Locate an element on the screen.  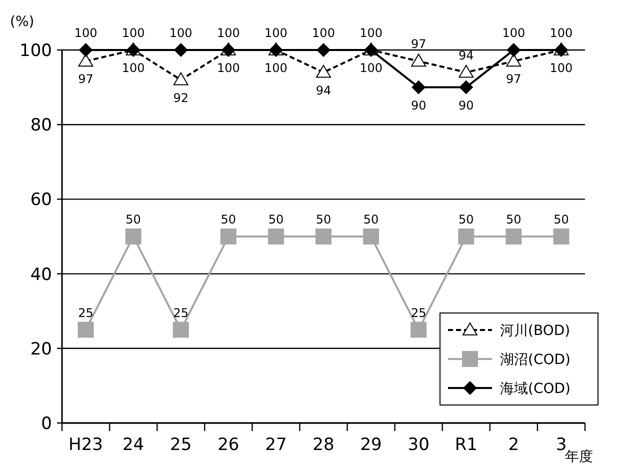
y-tick-label: 0 is located at coordinates (46, 424).